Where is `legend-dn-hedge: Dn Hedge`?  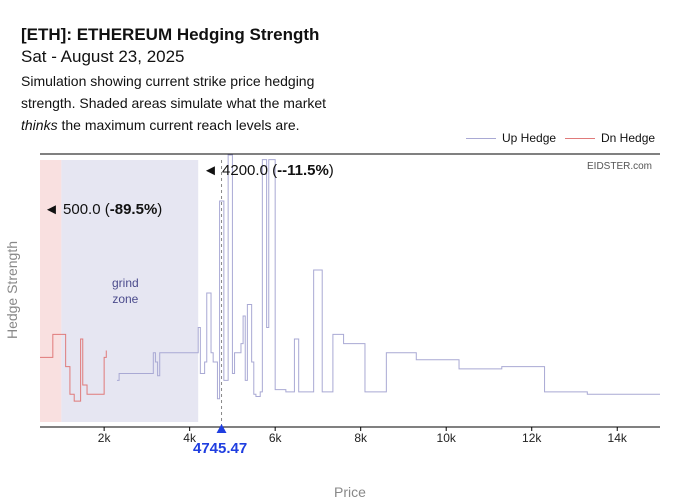
legend-dn-hedge: Dn Hedge is located at coordinates (610, 138).